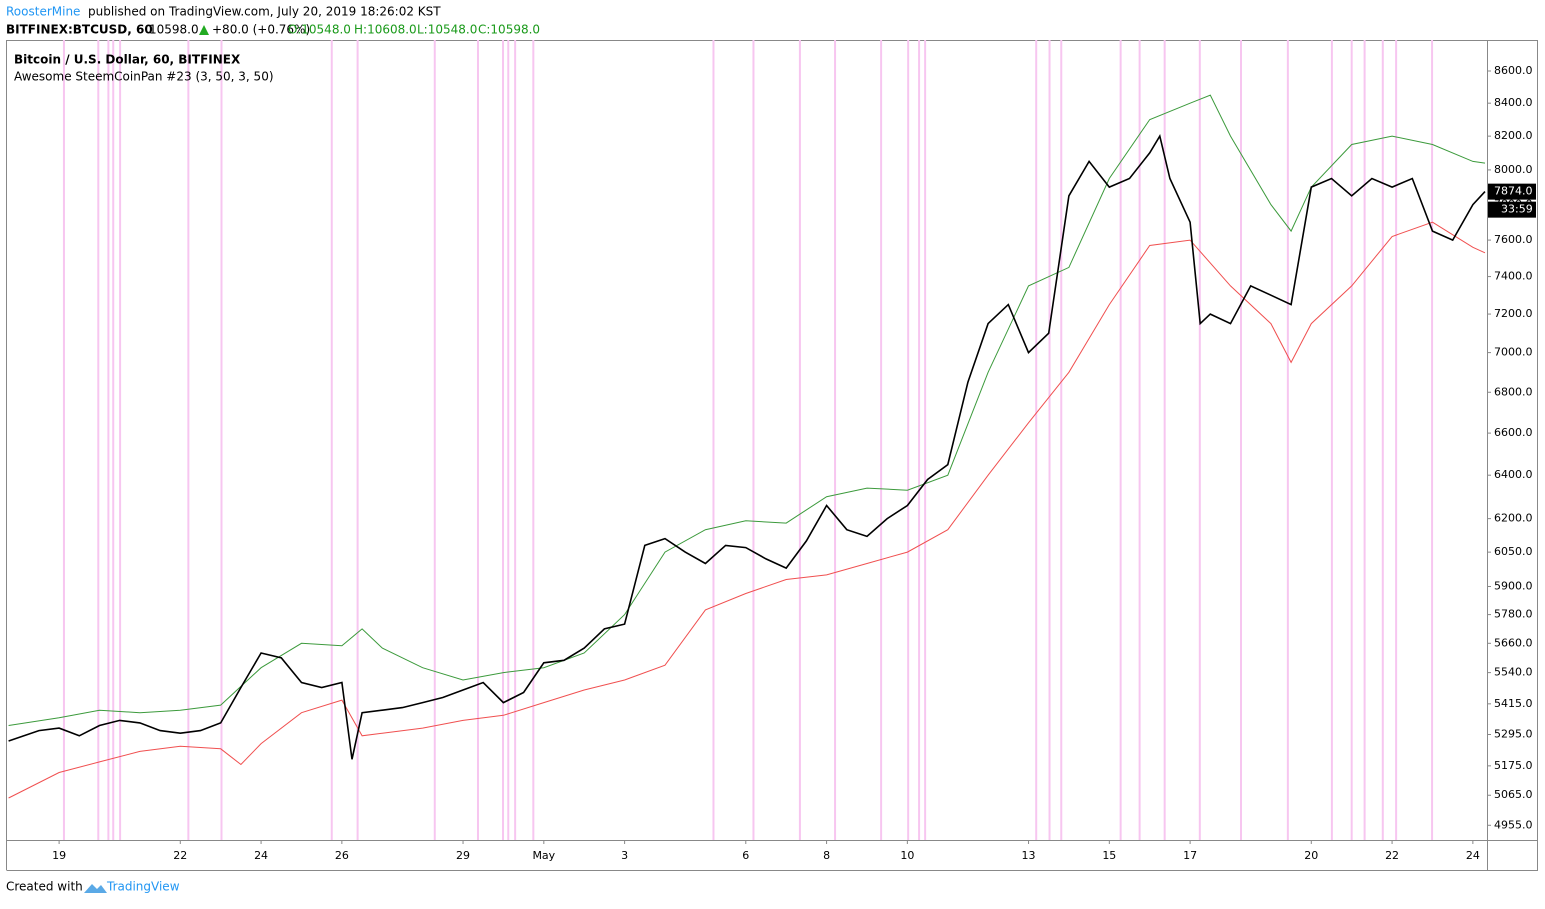  I want to click on y-tick-label: 6050.0, so click(1513, 551).